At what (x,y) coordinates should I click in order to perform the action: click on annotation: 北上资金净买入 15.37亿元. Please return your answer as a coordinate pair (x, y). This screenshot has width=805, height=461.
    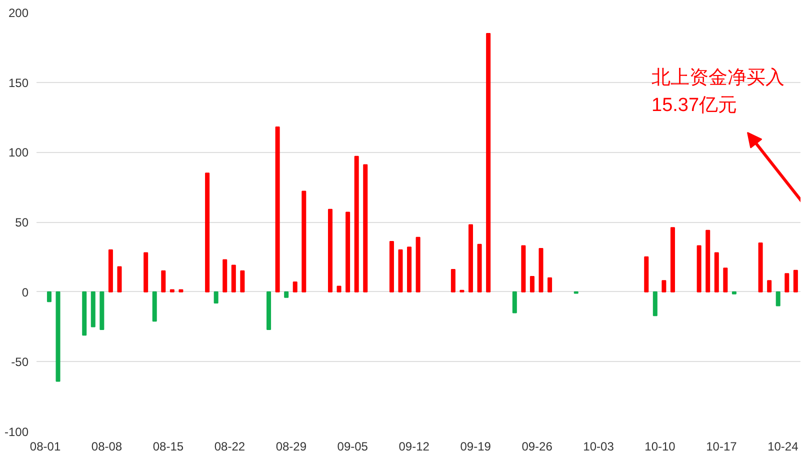
    Looking at the image, I should click on (718, 92).